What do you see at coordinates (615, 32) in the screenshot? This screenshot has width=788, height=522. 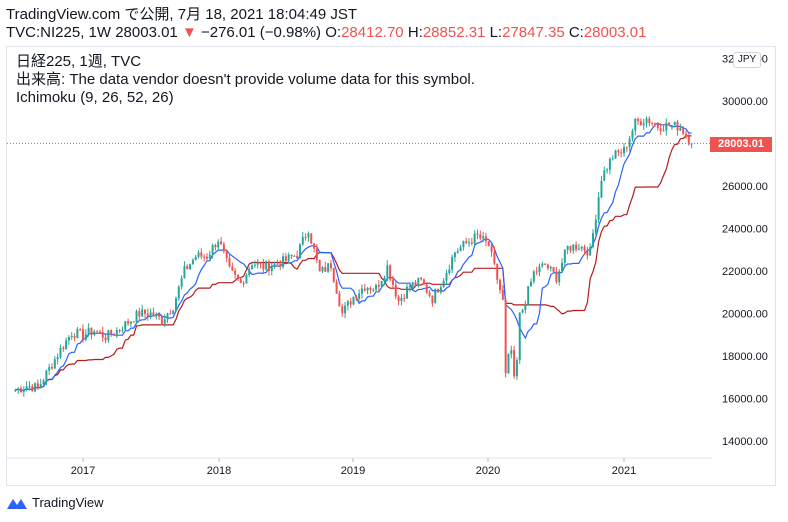 I see `close-value: 28003.01` at bounding box center [615, 32].